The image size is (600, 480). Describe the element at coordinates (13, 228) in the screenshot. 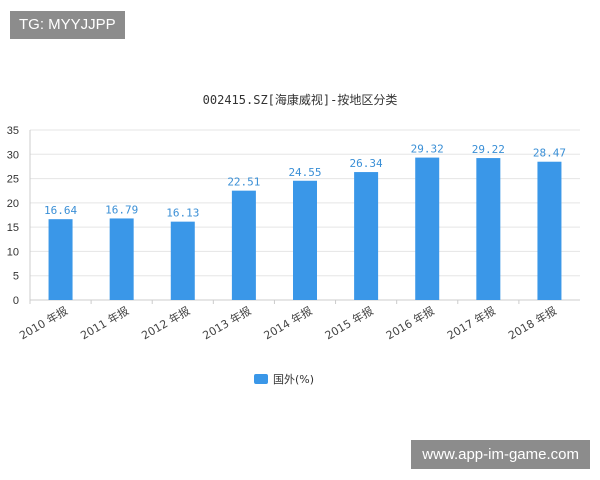

I see `y-tick-label: 15` at that location.